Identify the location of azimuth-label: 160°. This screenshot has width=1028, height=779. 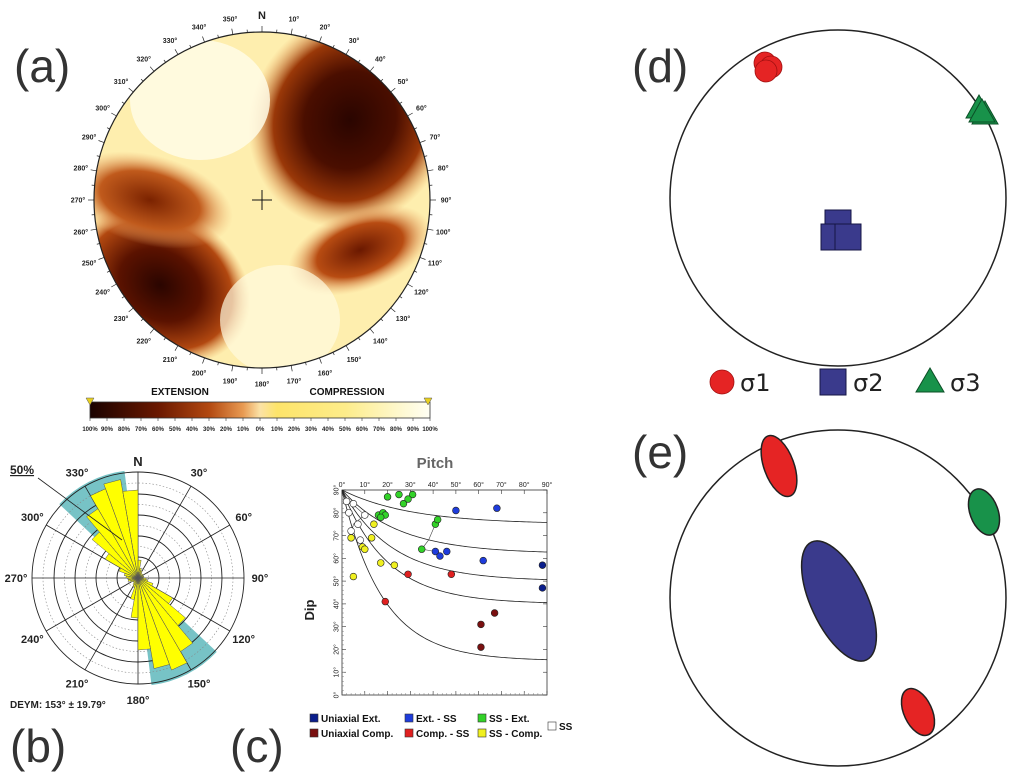
(325, 373).